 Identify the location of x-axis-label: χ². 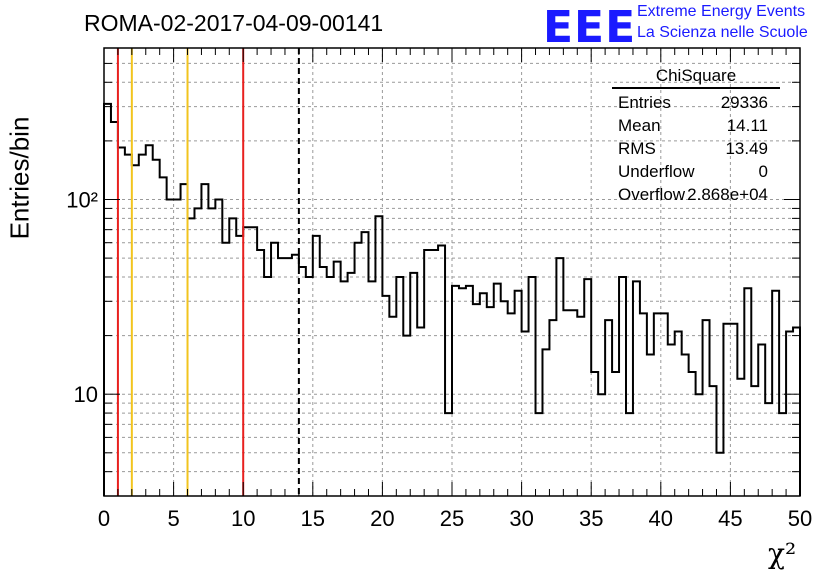
(782, 553).